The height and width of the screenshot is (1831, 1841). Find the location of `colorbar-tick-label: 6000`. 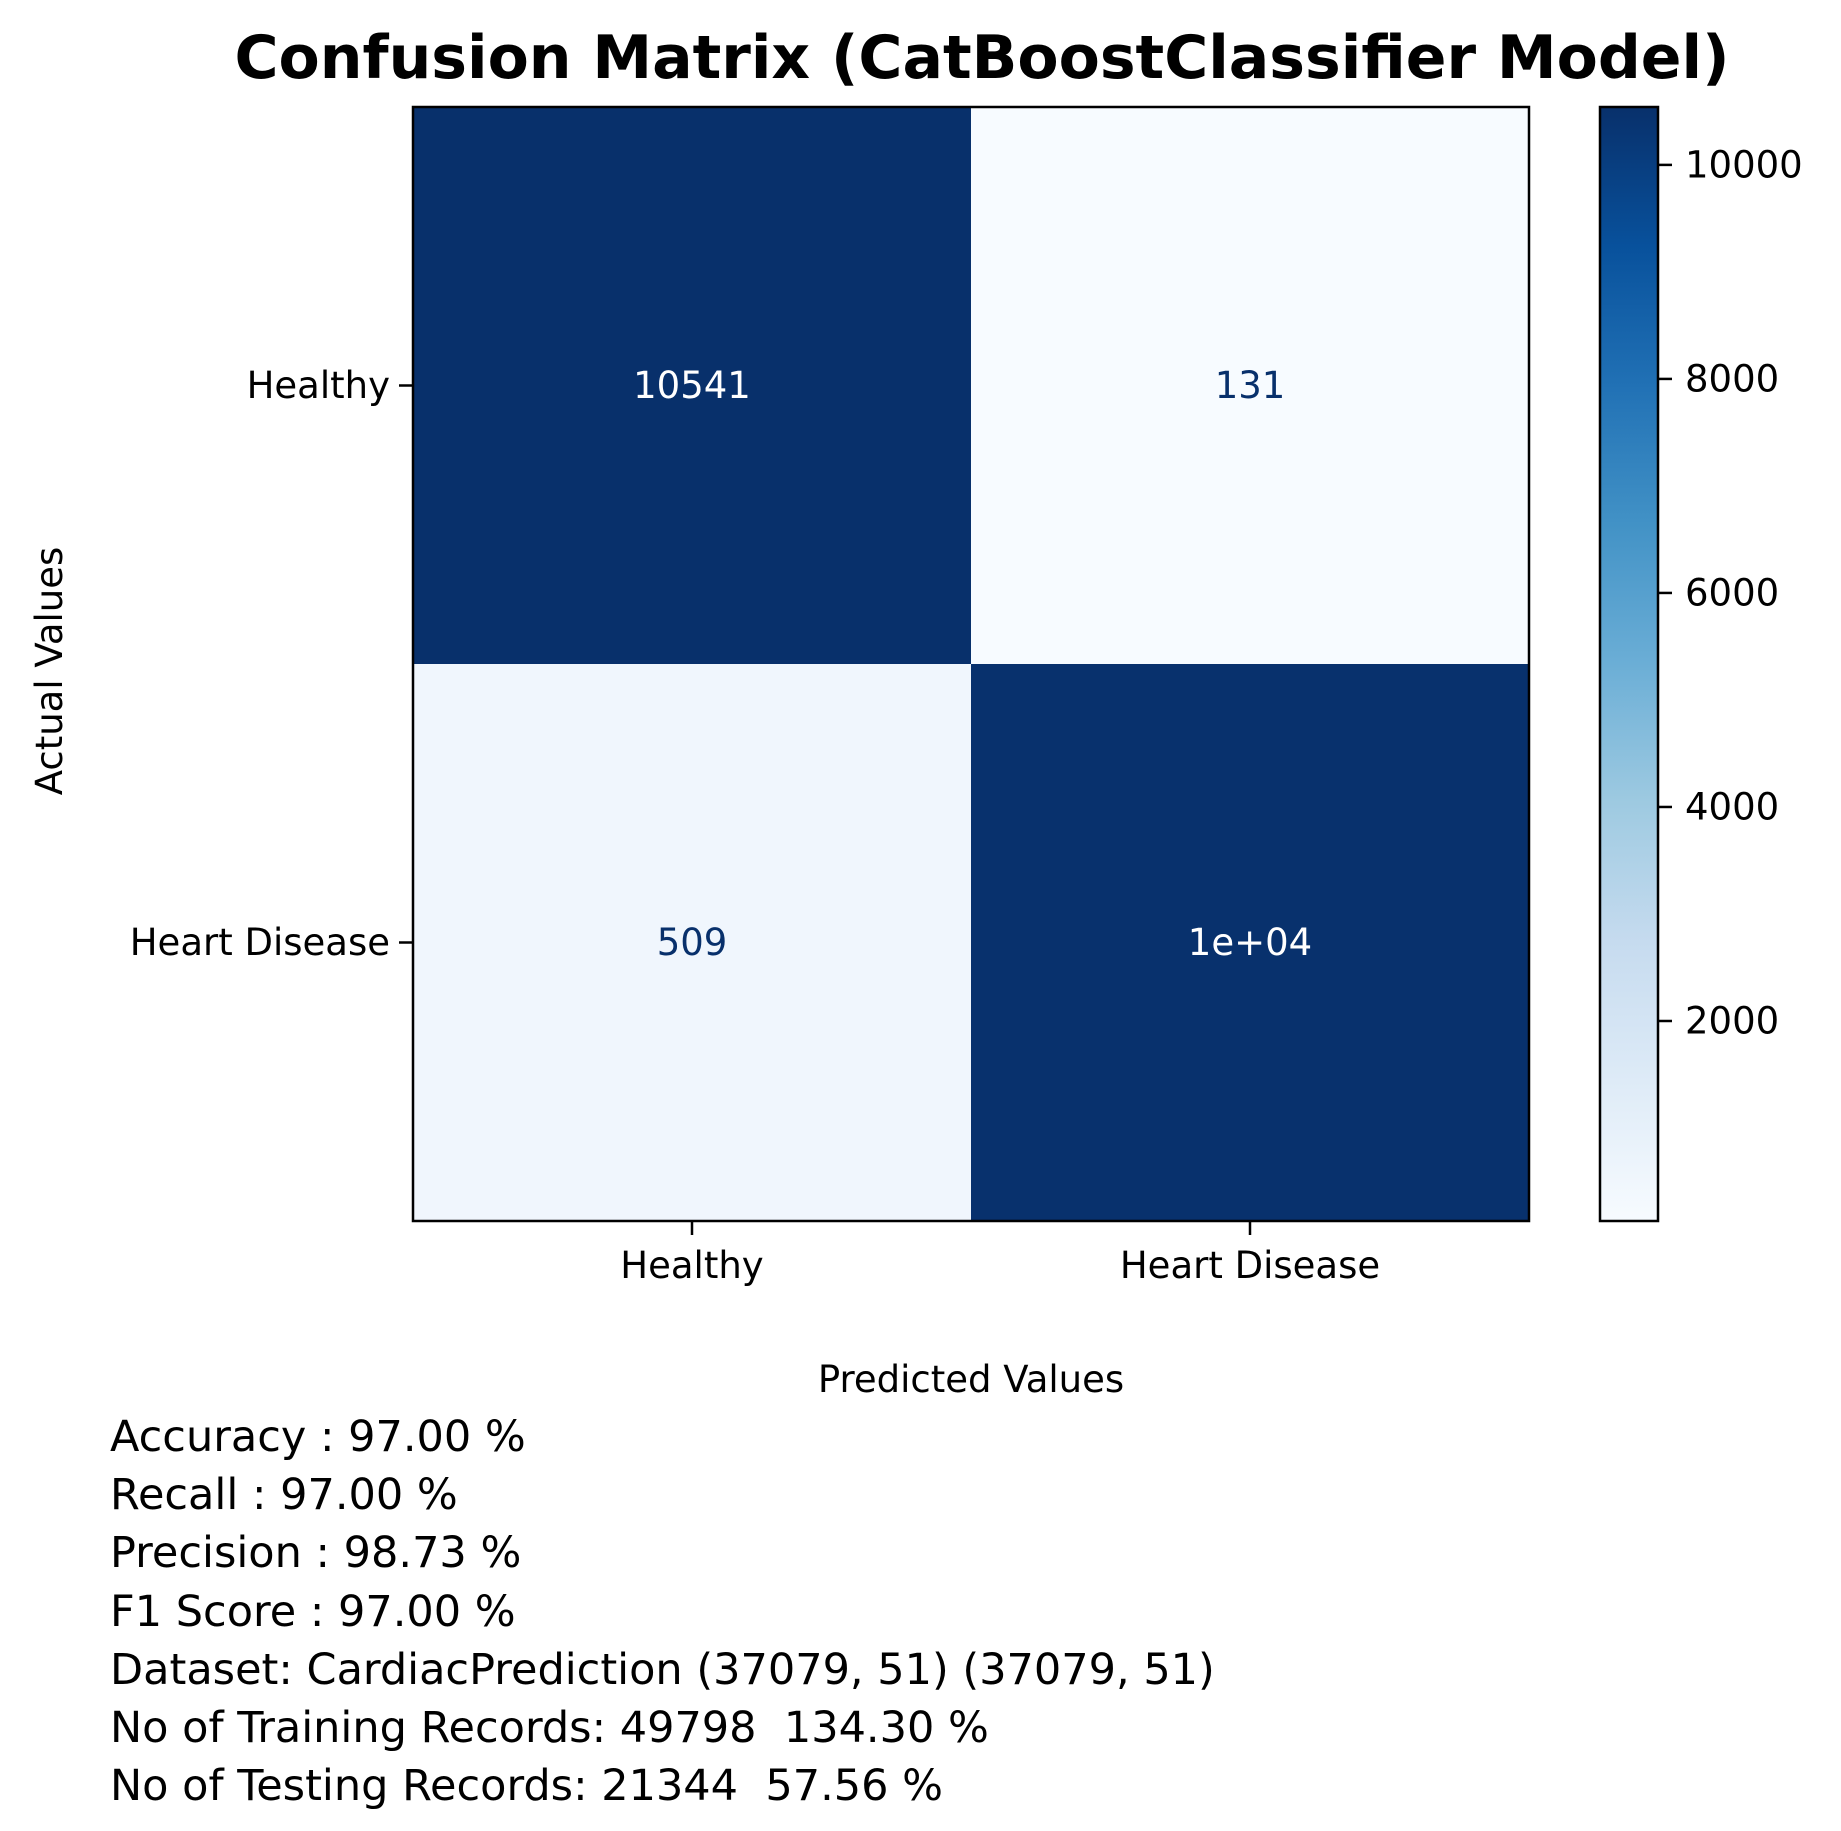

colorbar-tick-label: 6000 is located at coordinates (1732, 592).